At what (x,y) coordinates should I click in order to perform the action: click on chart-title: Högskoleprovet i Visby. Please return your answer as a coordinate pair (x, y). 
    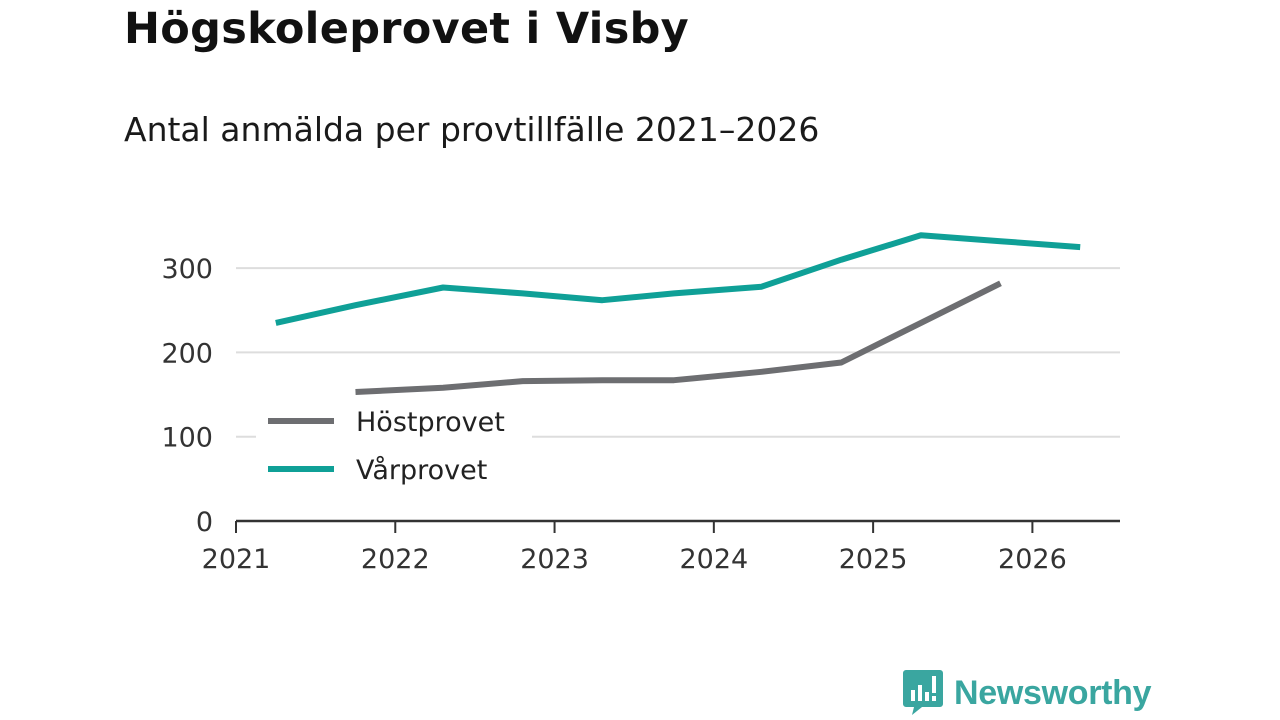
    Looking at the image, I should click on (407, 29).